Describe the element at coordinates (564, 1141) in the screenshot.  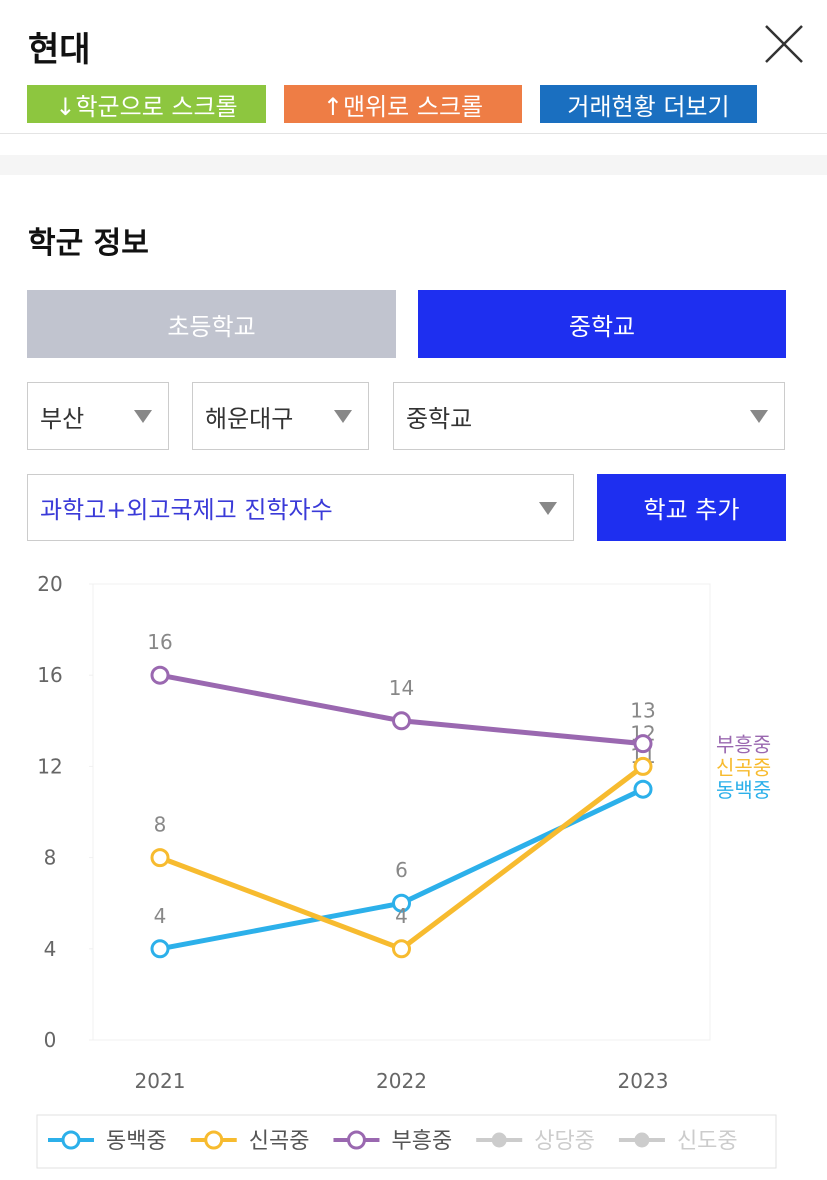
I see `legend-label: 상당중` at that location.